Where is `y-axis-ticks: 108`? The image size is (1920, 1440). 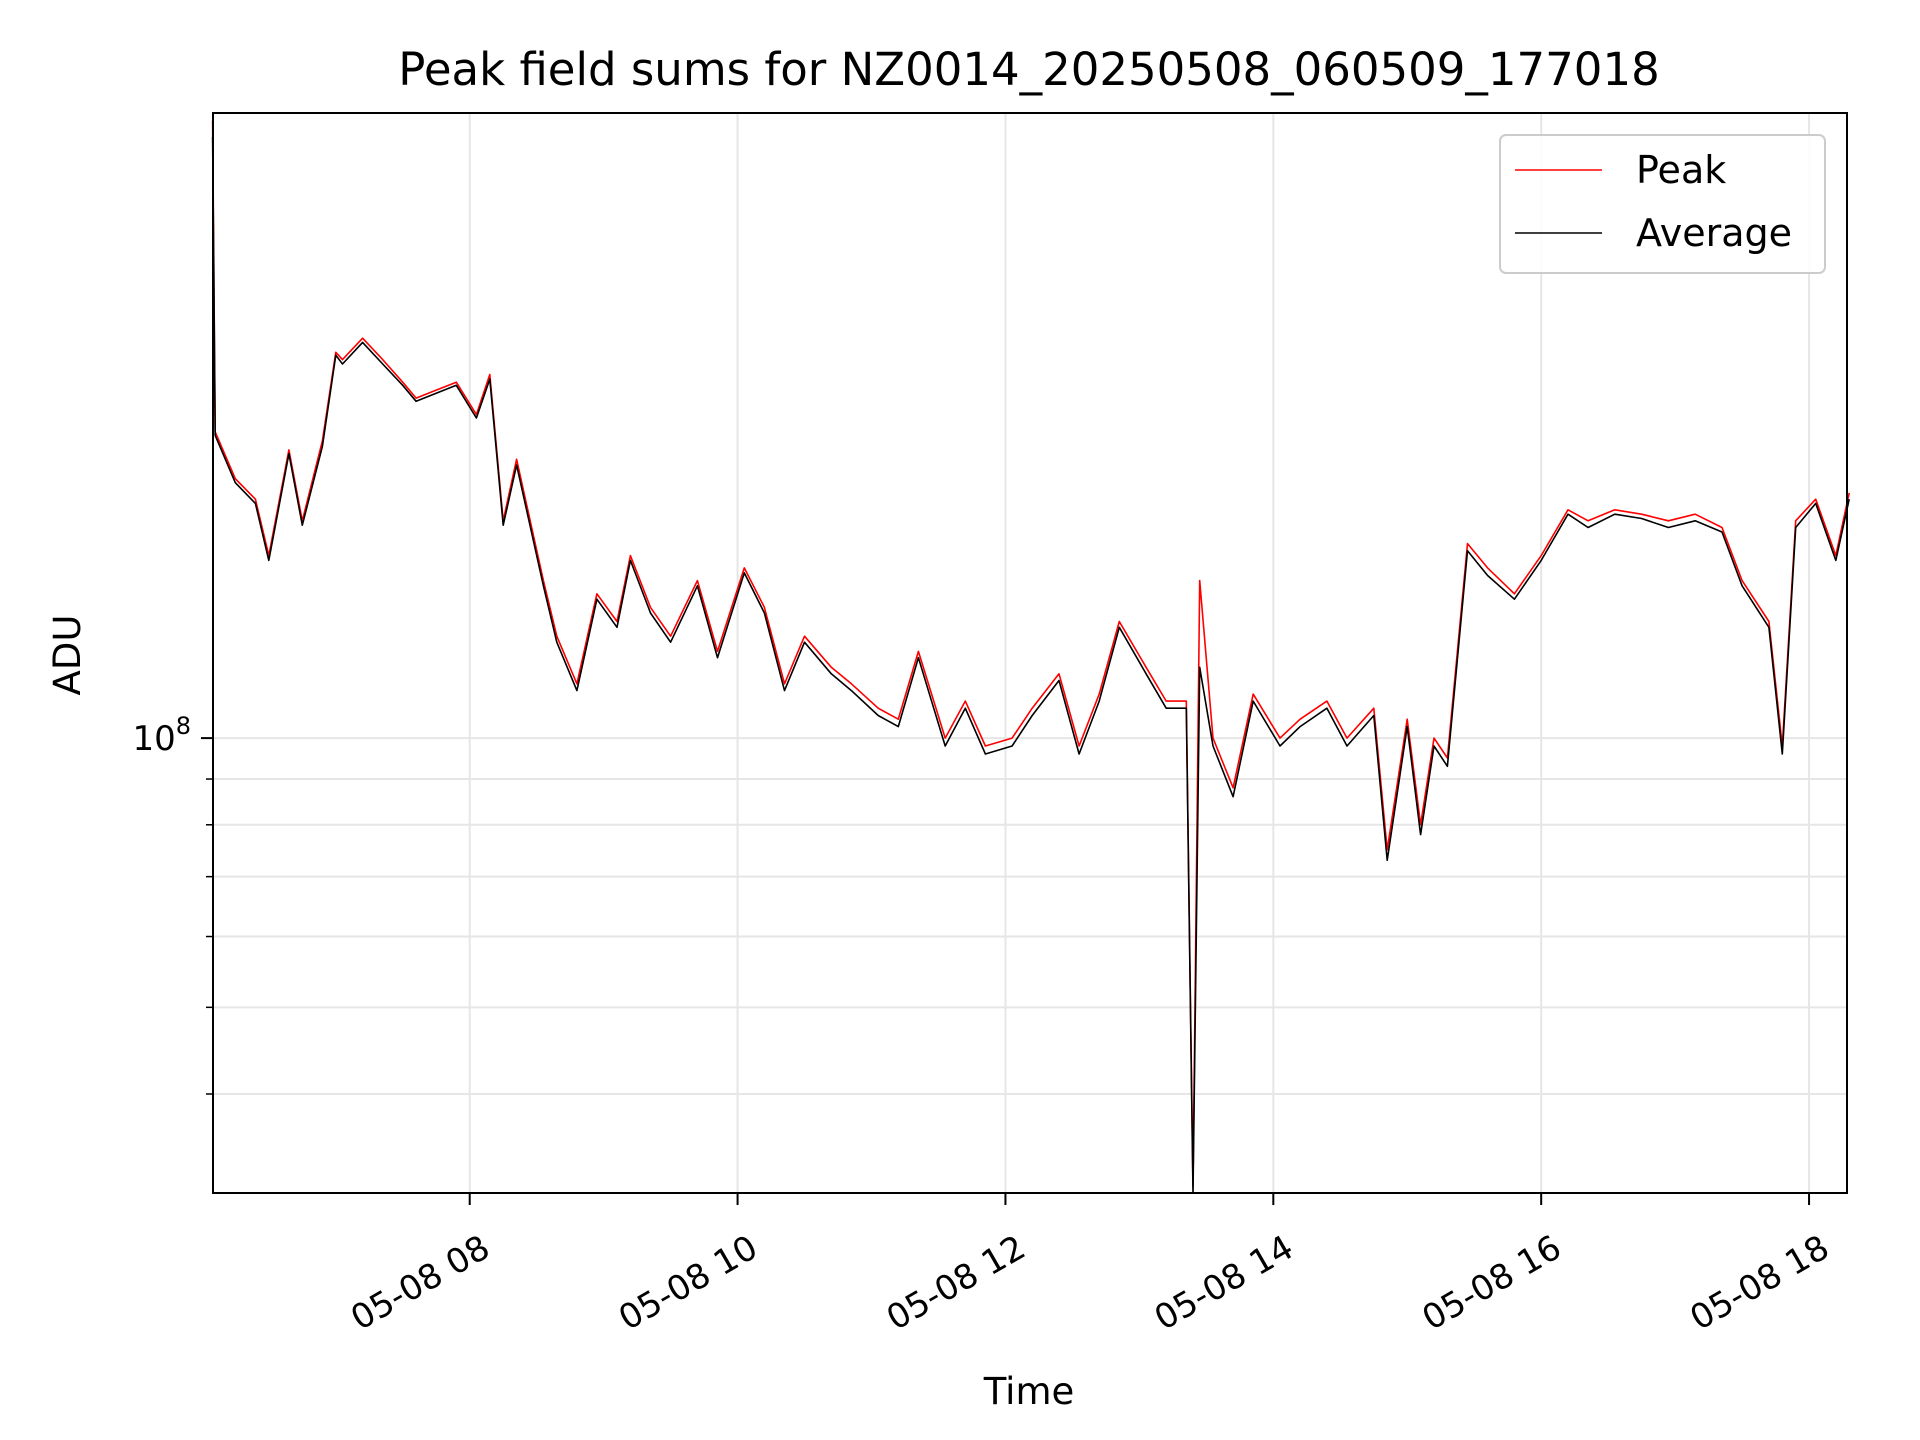
y-axis-ticks: 108 is located at coordinates (172, 903).